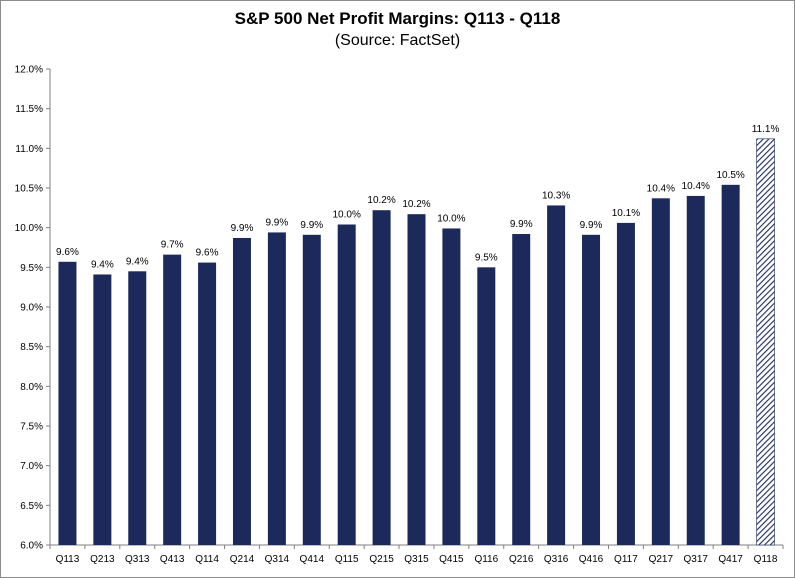 This screenshot has width=795, height=578. Describe the element at coordinates (277, 559) in the screenshot. I see `x-tick-label: Q314` at that location.